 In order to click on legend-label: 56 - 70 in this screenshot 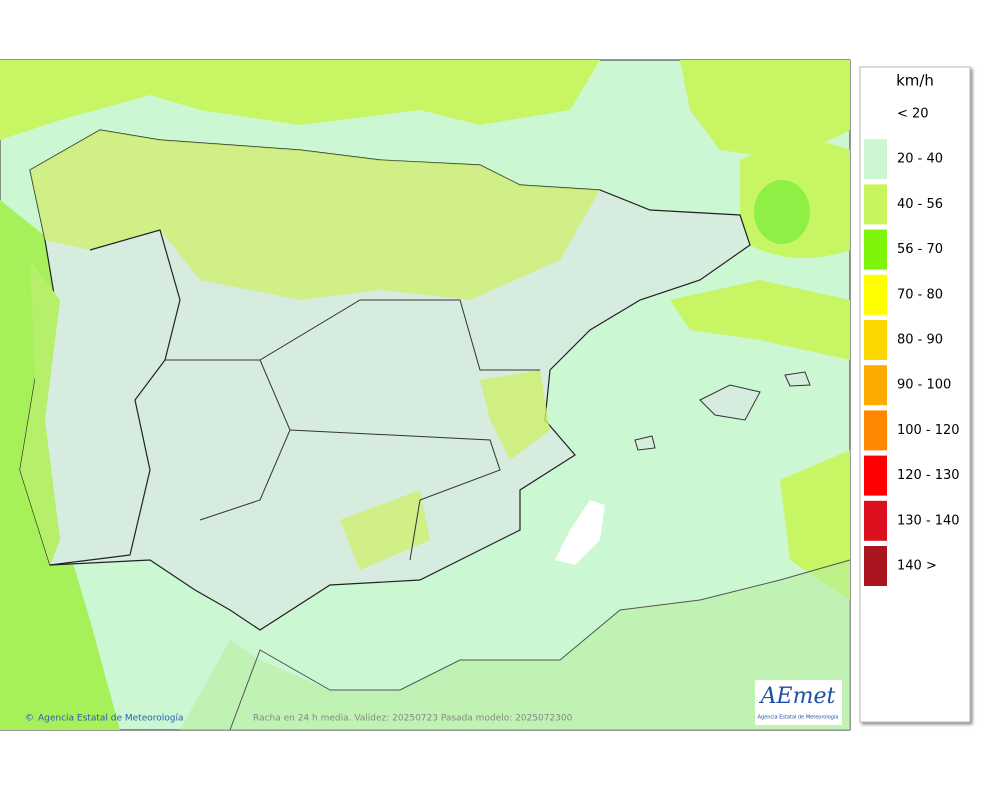, I will do `click(920, 249)`.